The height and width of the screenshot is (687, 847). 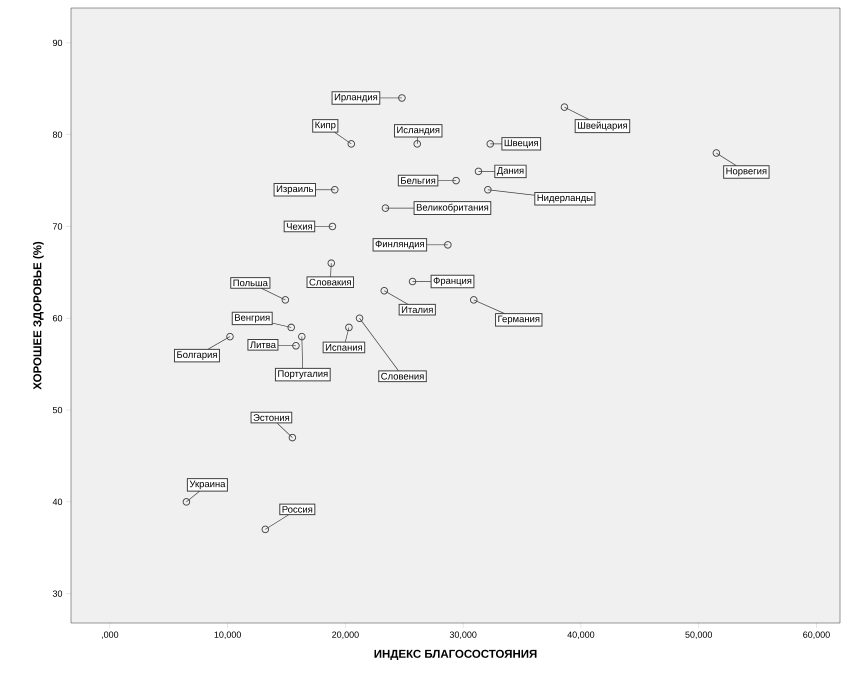 I want to click on annotation: Кипр, so click(x=325, y=126).